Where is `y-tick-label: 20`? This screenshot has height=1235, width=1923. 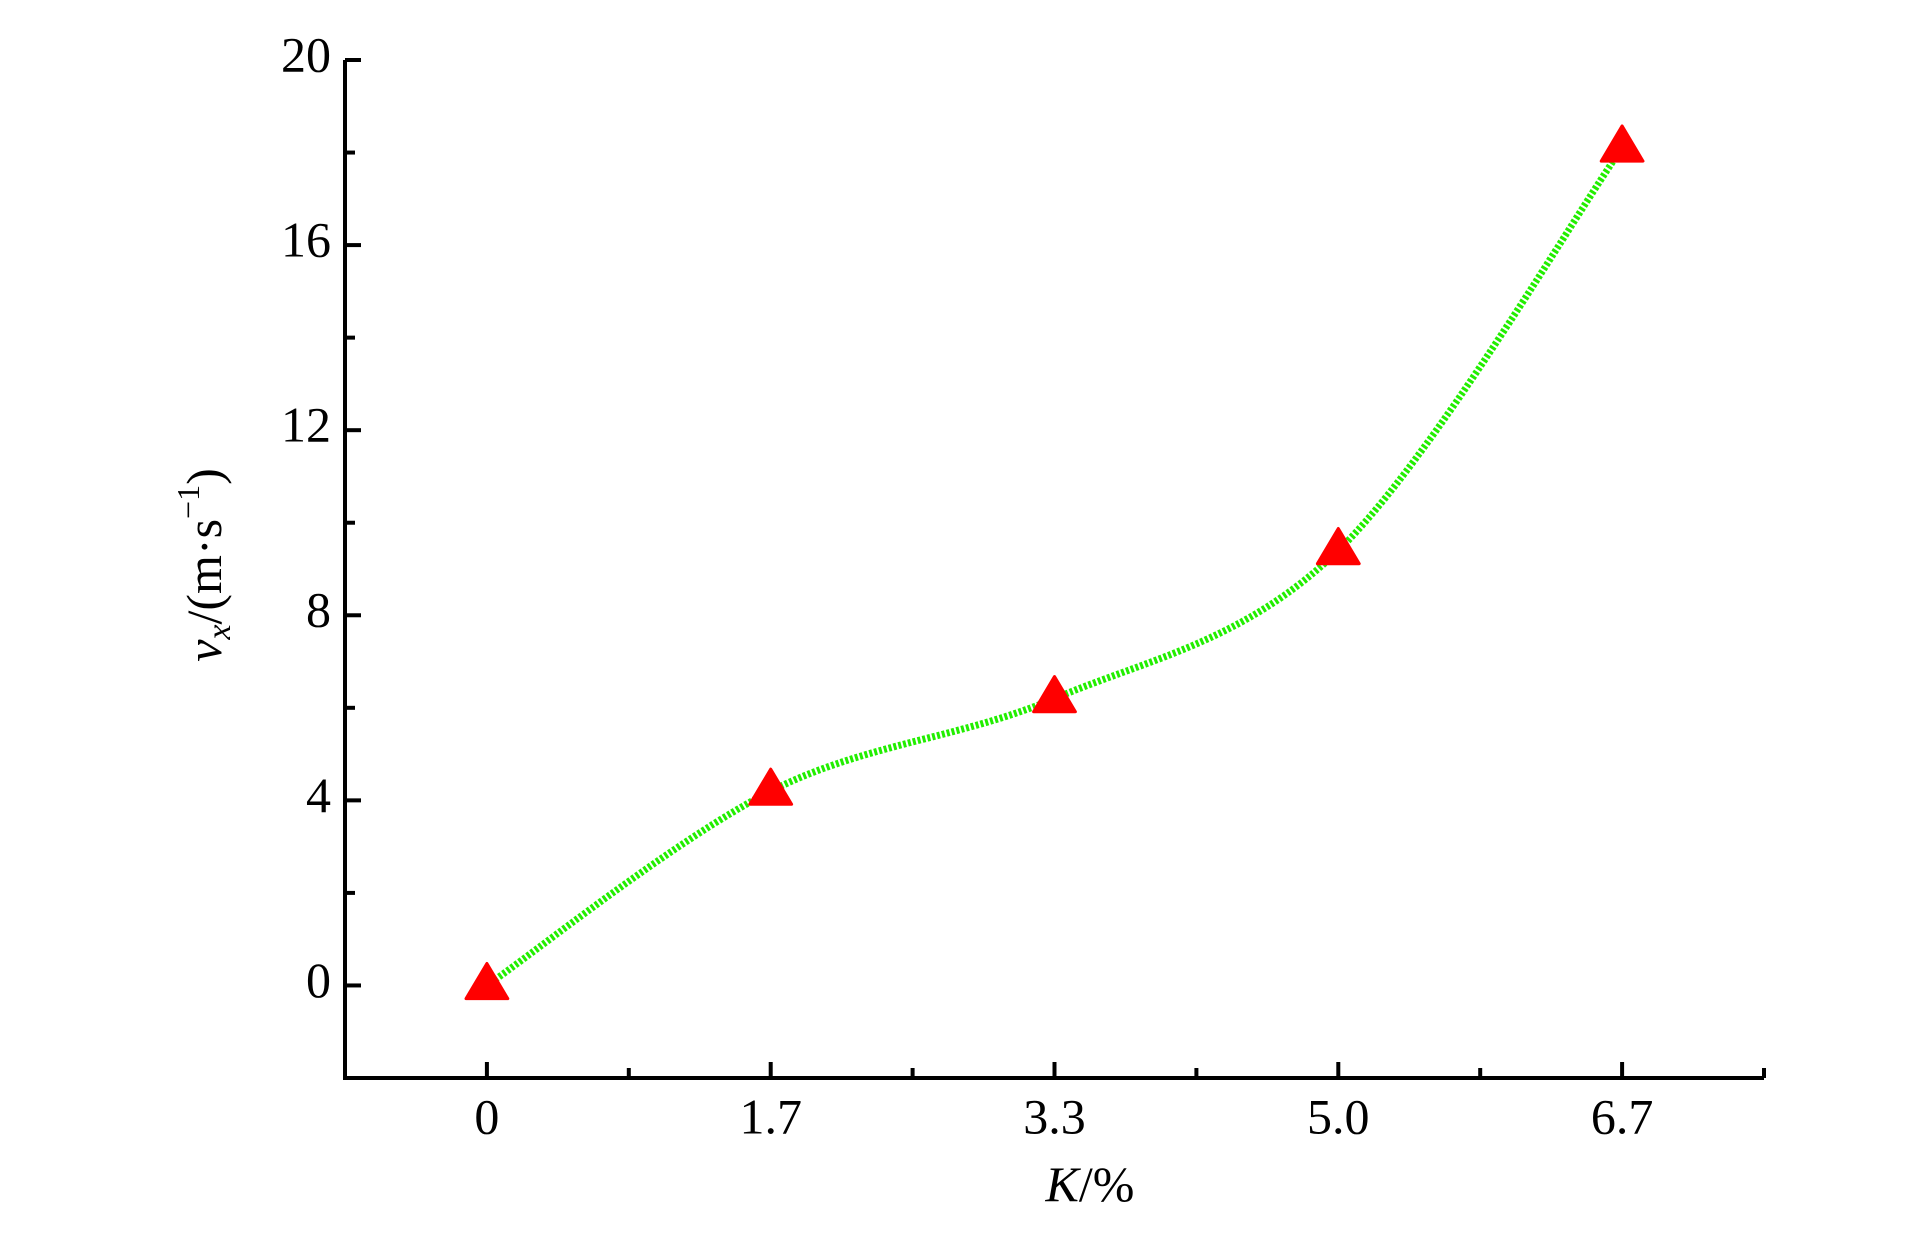 y-tick-label: 20 is located at coordinates (306, 54).